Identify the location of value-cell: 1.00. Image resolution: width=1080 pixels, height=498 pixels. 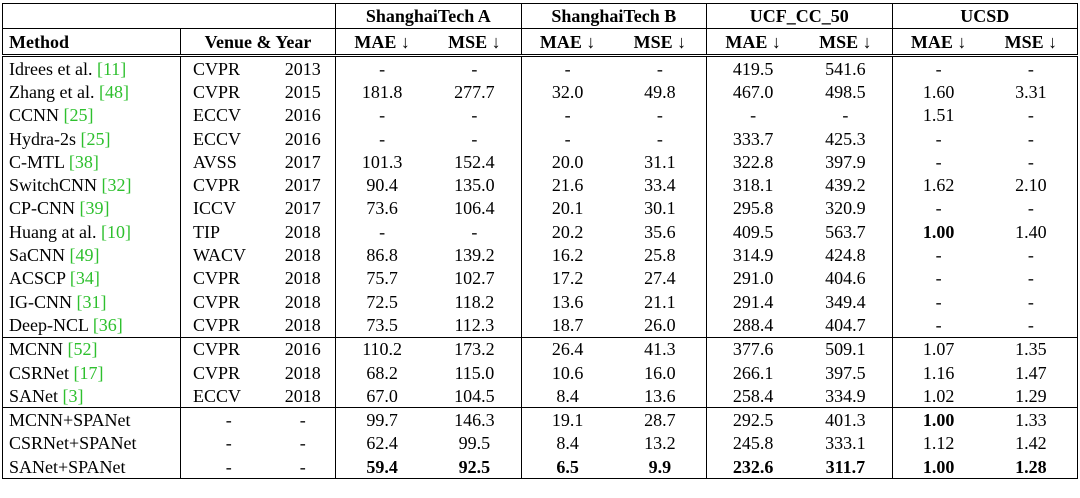
(938, 419).